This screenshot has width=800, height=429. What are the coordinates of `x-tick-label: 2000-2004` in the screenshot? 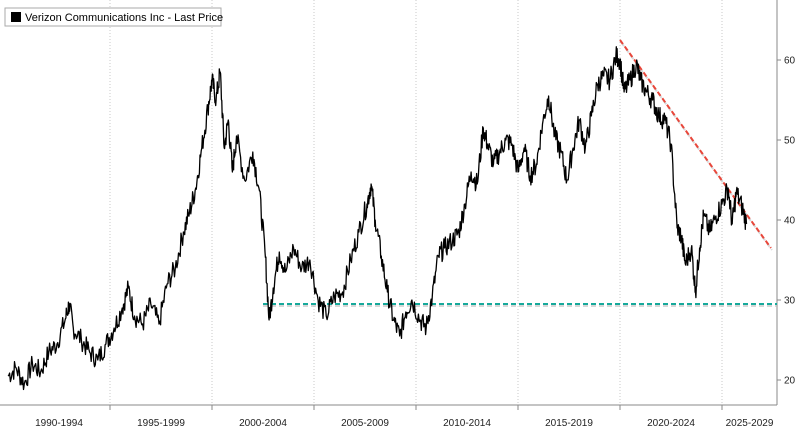 It's located at (263, 423).